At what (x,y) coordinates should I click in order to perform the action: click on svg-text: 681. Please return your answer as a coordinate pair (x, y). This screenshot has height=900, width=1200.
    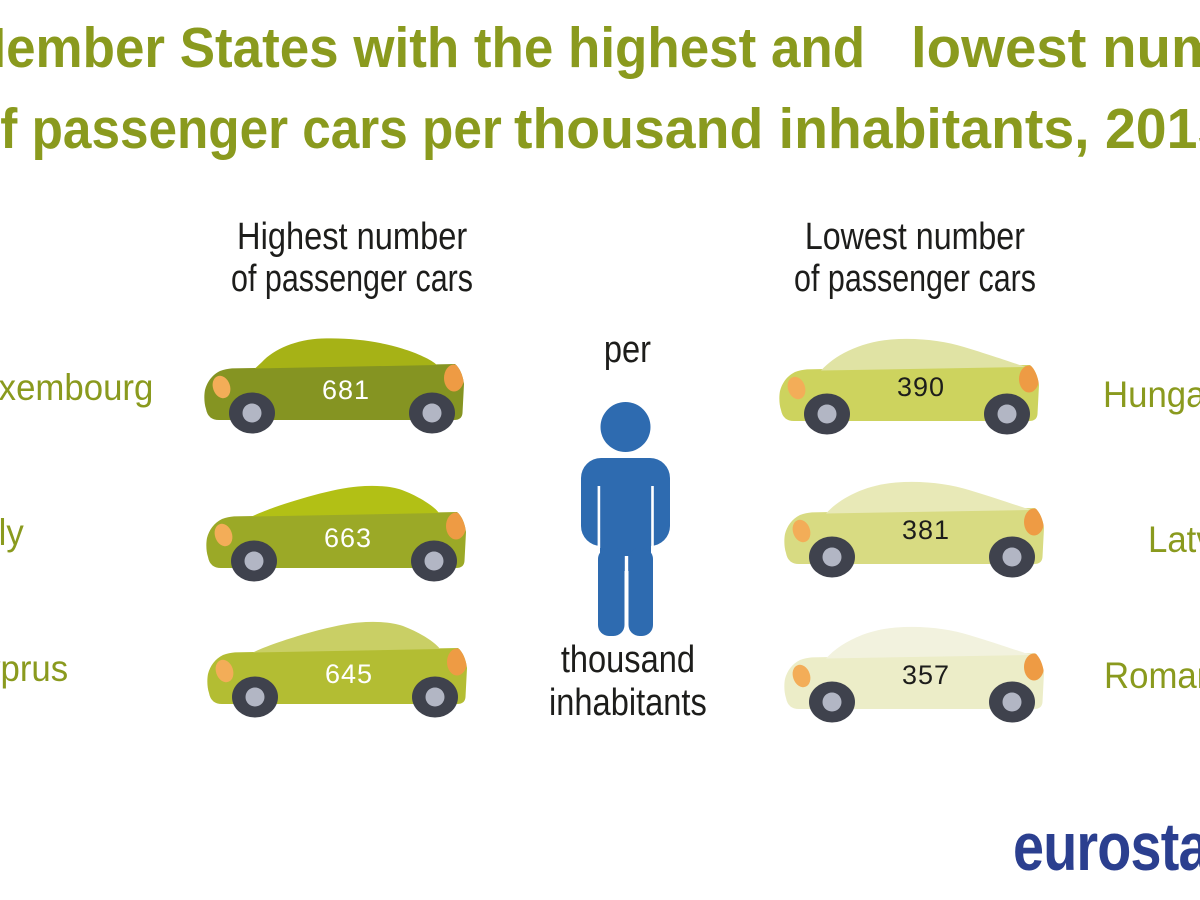
    Looking at the image, I should click on (346, 390).